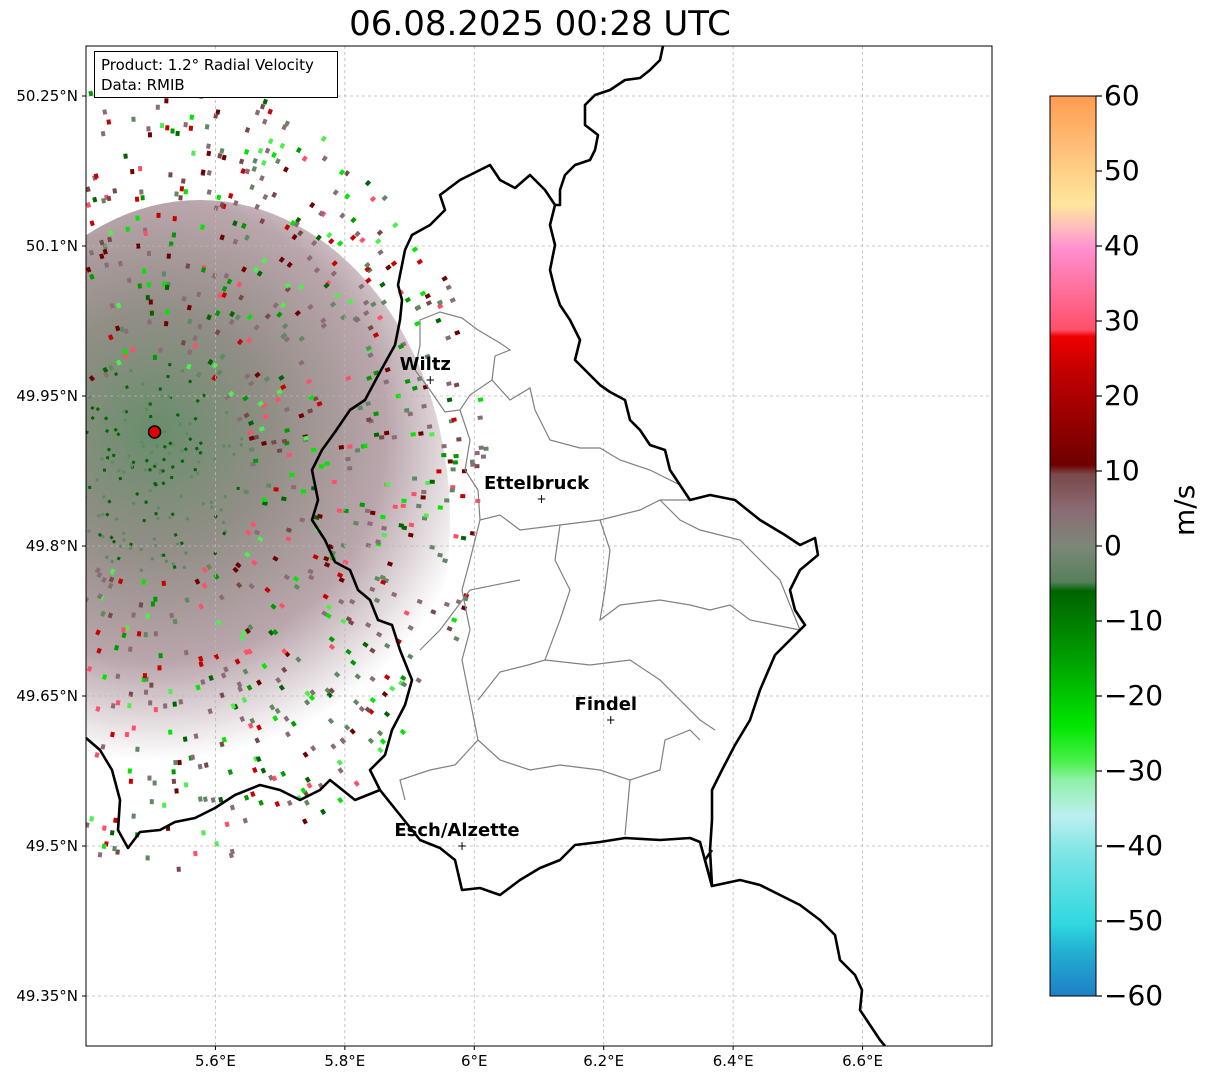 The image size is (1207, 1081). What do you see at coordinates (537, 483) in the screenshot?
I see `city-label: Ettelbruck` at bounding box center [537, 483].